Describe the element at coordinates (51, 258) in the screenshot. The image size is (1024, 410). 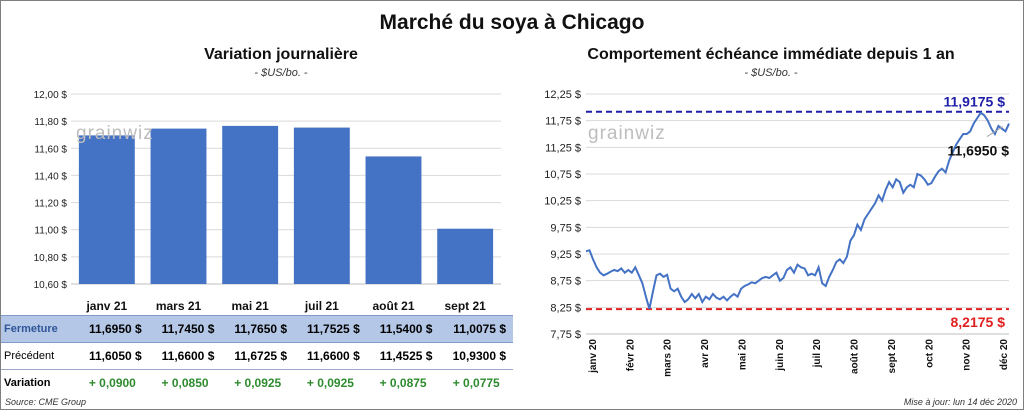
I see `y-tick-label: 10,80 $` at that location.